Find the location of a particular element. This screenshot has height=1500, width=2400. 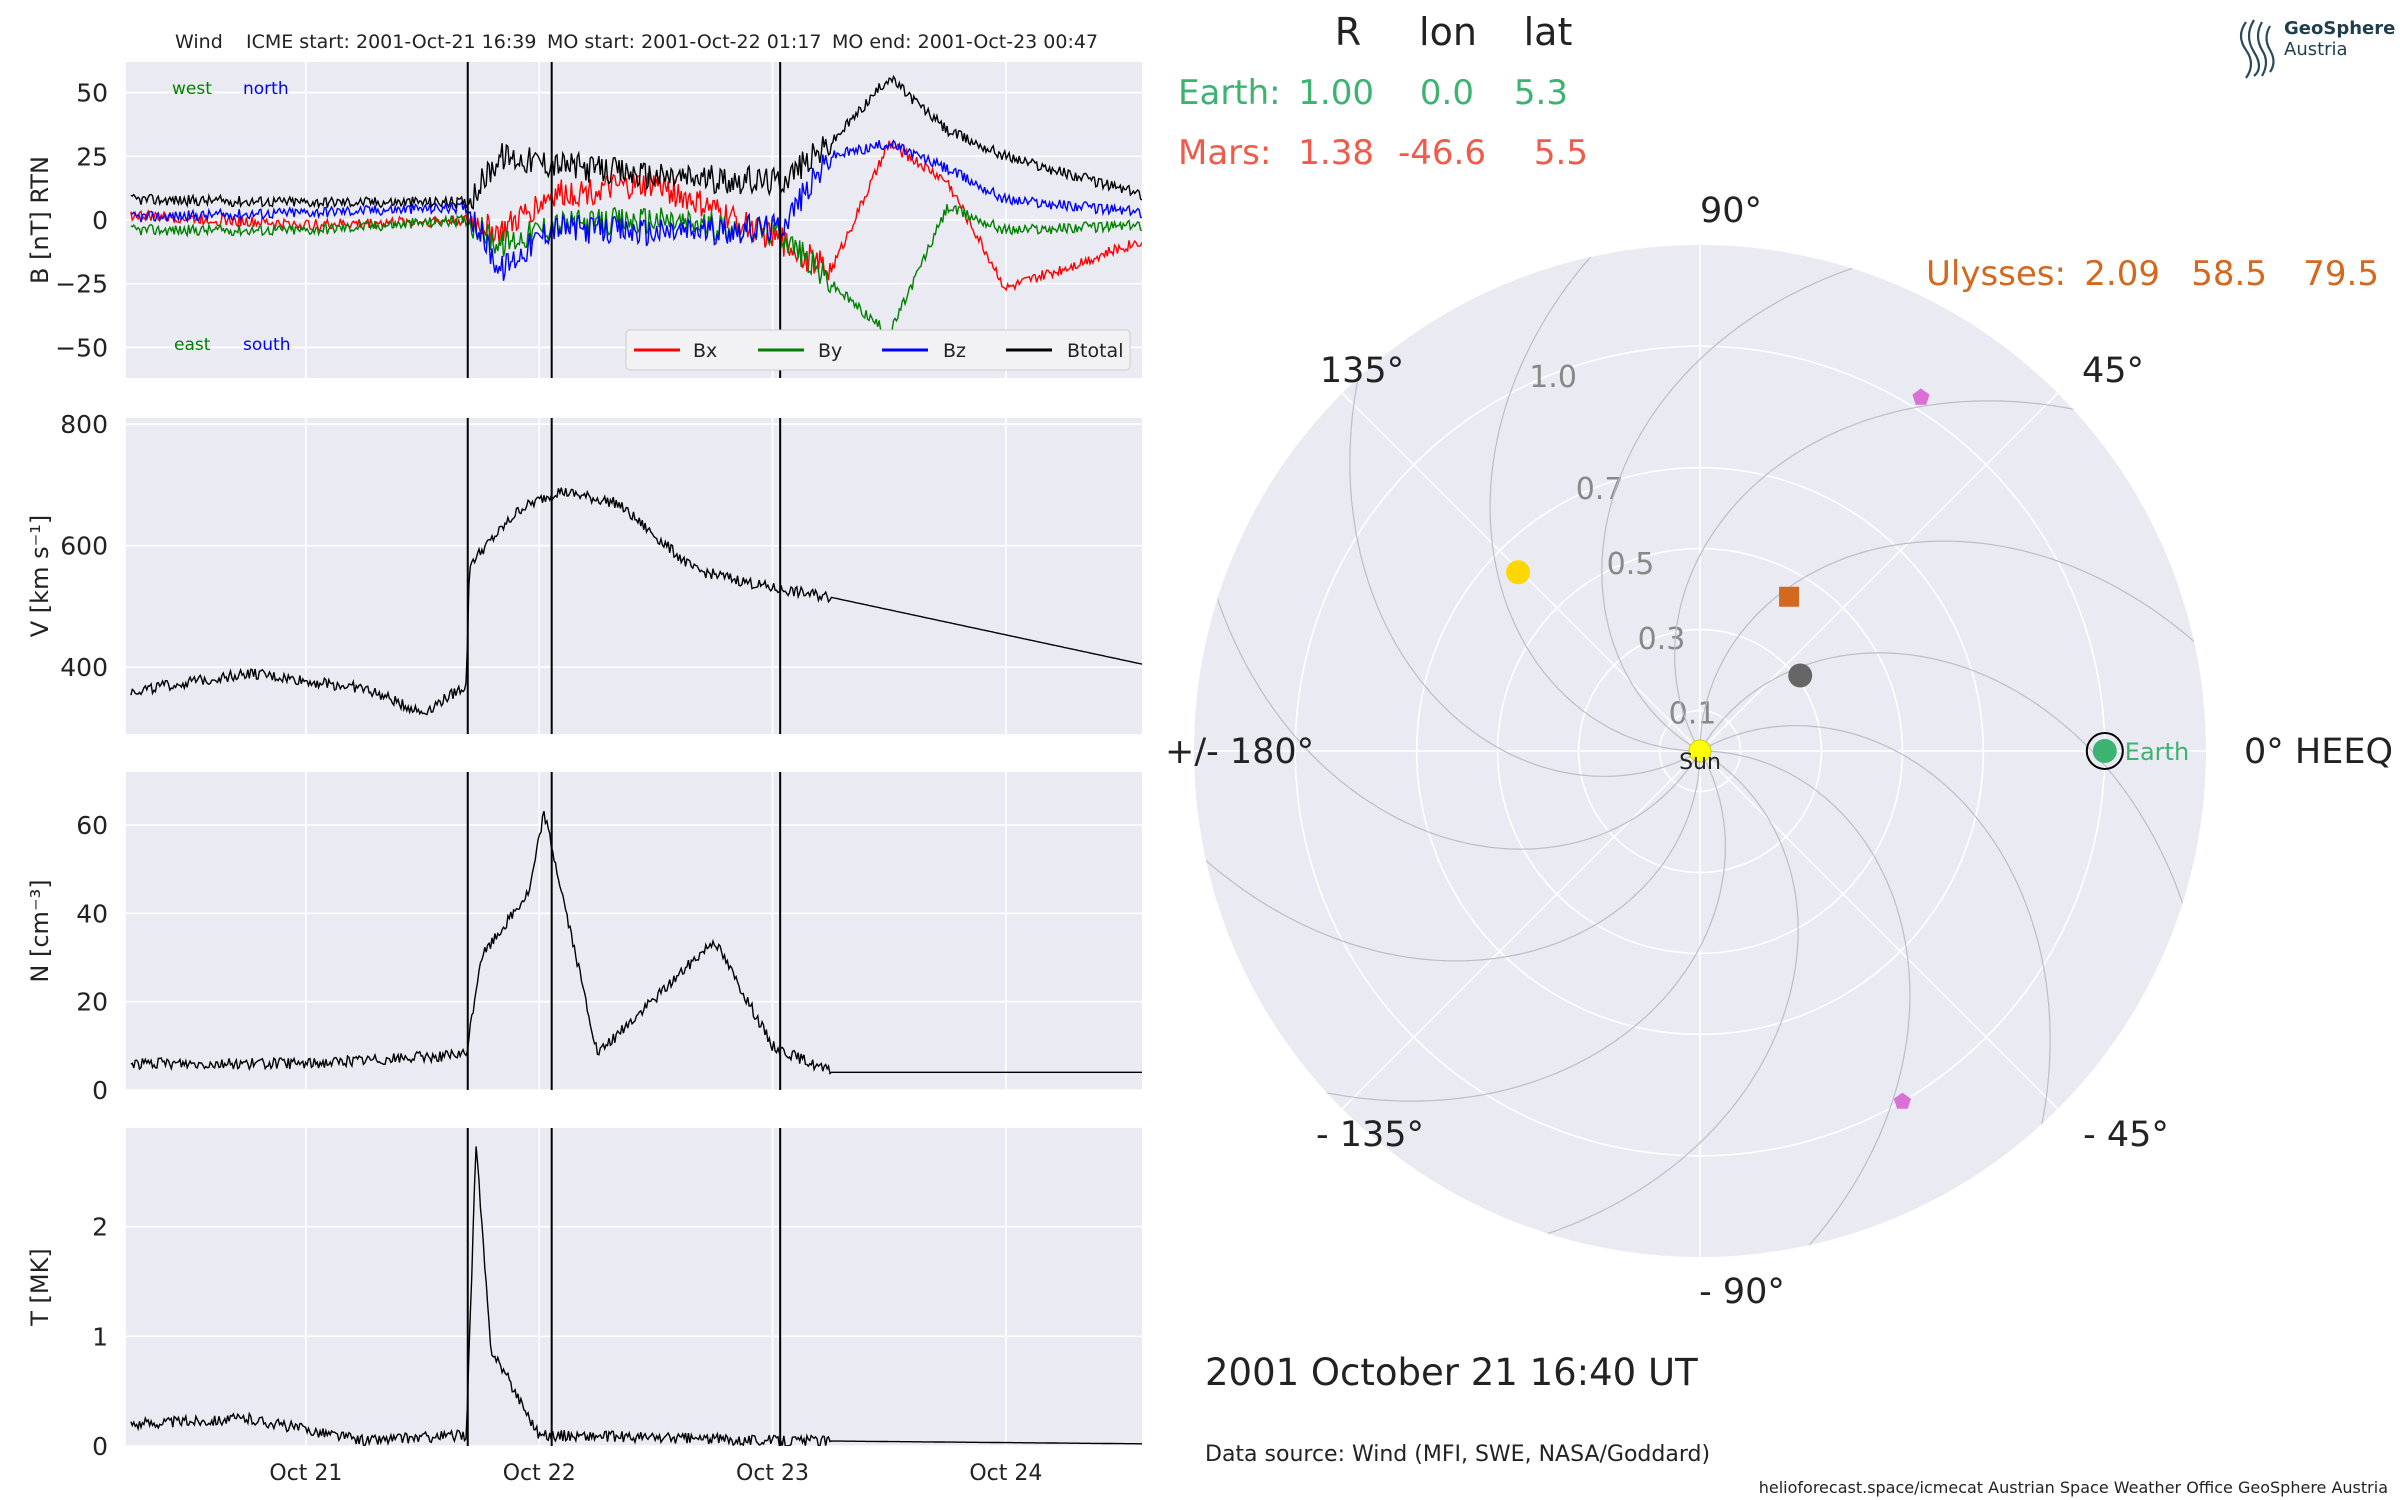

header-mo-start: MO start: 2001-Oct-22 01:17 is located at coordinates (684, 42).